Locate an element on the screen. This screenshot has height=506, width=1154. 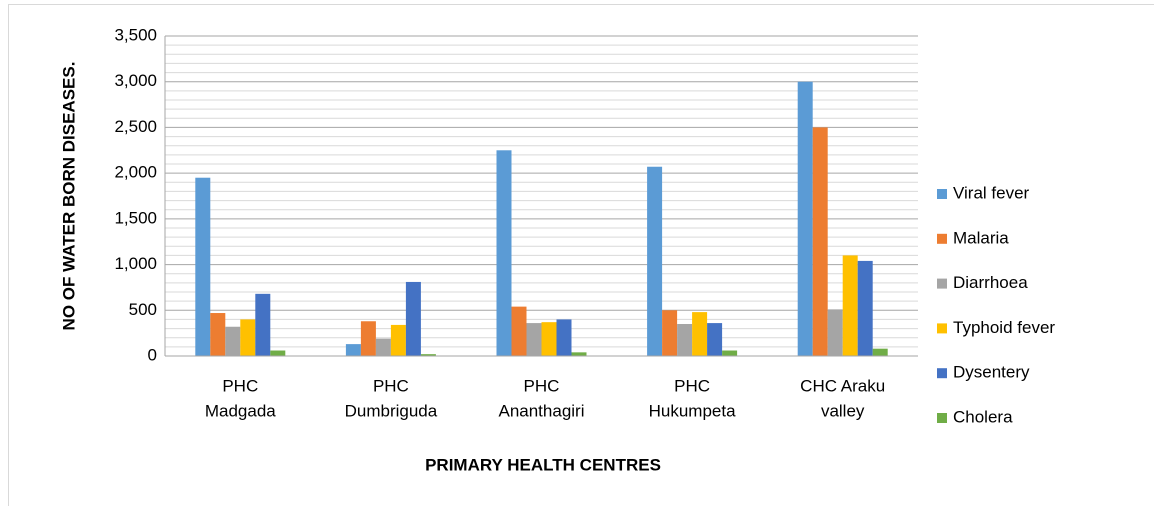
legend-label: Diarrhoea is located at coordinates (990, 282).